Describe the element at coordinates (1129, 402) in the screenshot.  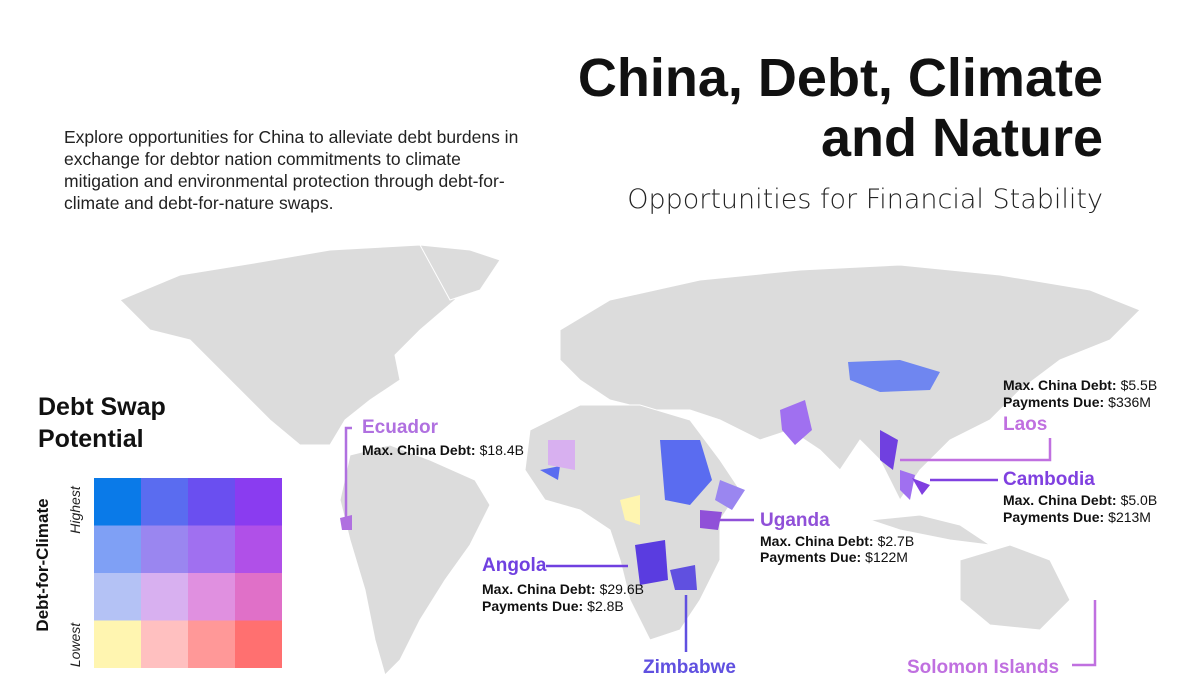
I see `debt-value: $336M` at that location.